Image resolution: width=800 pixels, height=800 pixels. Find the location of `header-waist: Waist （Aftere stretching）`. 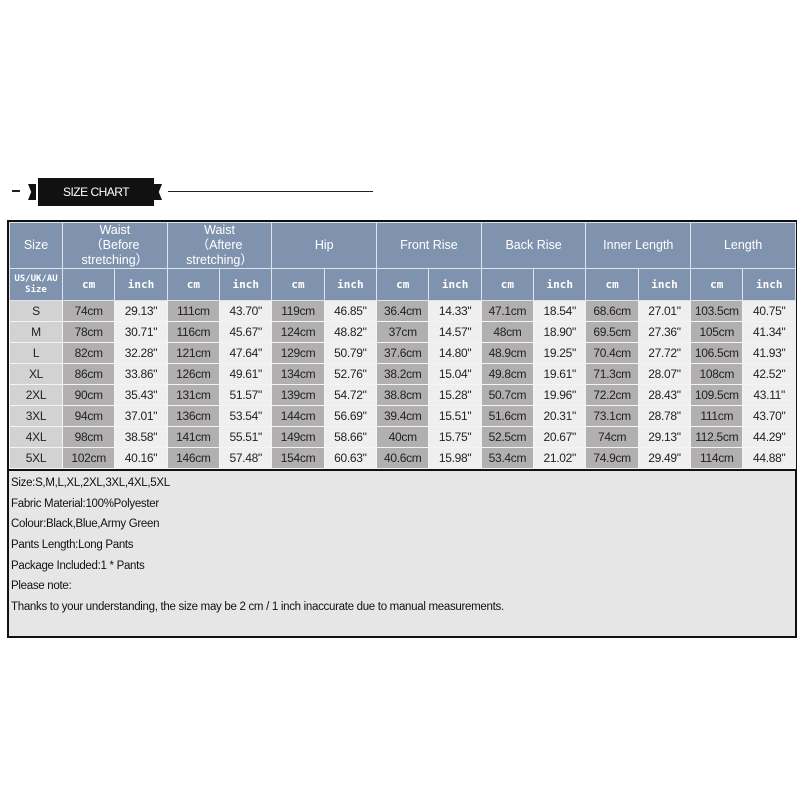

header-waist: Waist （Aftere stretching） is located at coordinates (219, 245).